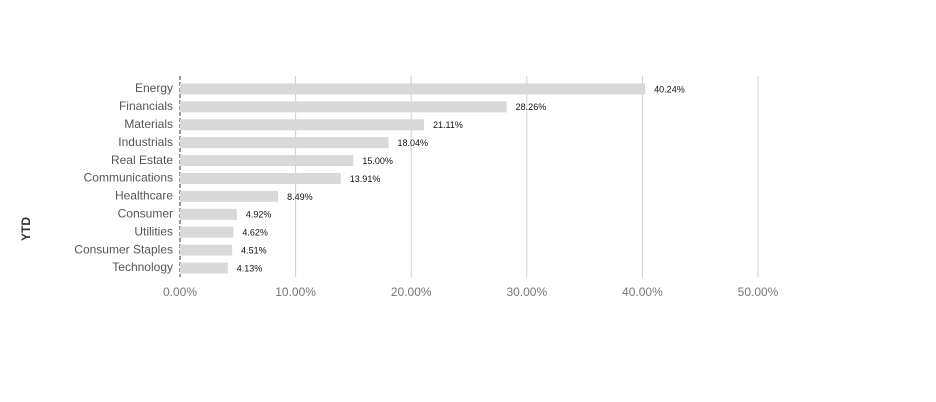 The image size is (936, 402). I want to click on y-tick-label: Technology, so click(142, 267).